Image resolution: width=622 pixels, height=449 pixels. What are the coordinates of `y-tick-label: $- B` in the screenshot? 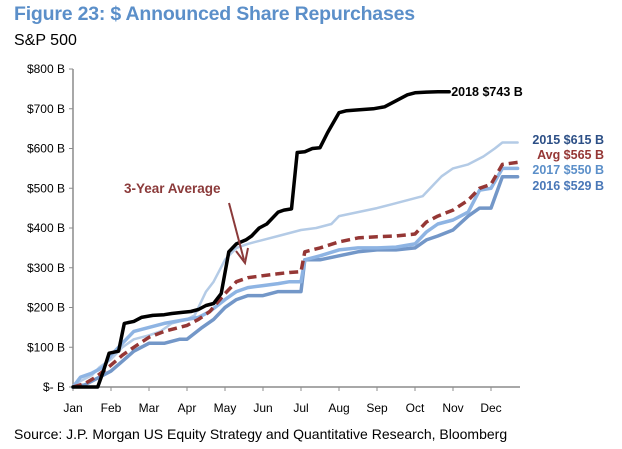 It's located at (54, 387).